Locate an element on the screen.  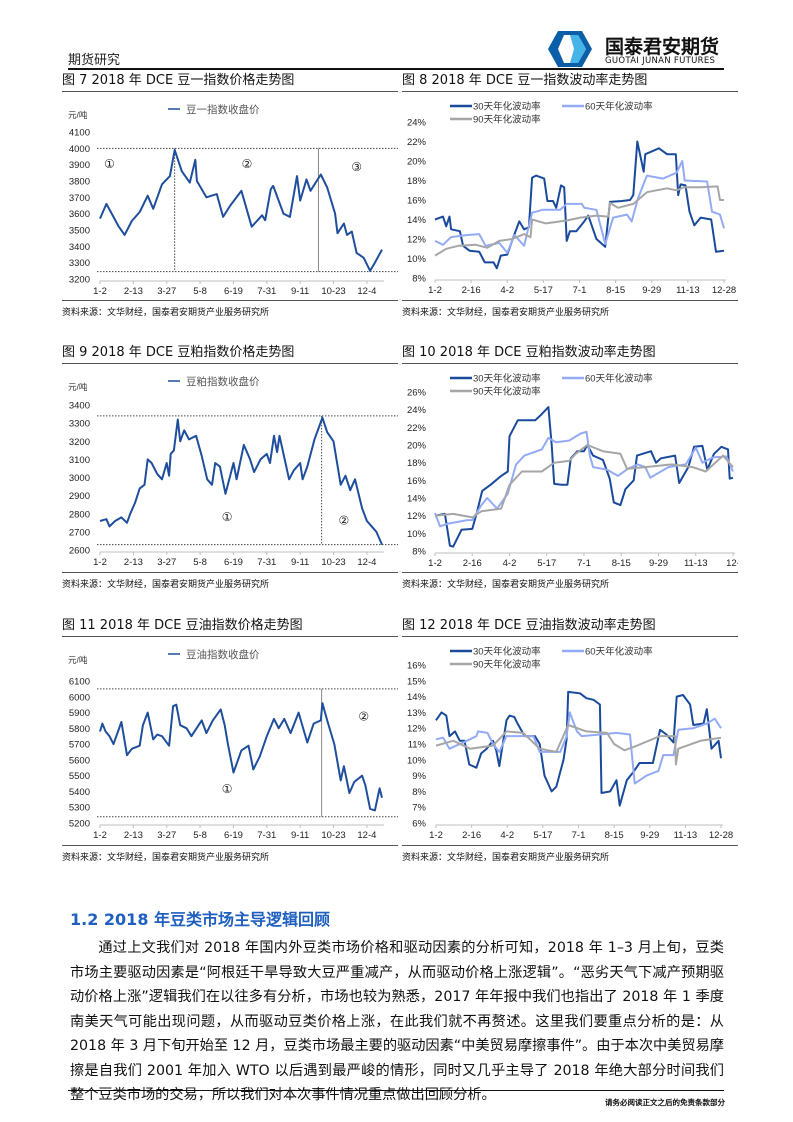
y-tick-label: 4000 is located at coordinates (79, 149).